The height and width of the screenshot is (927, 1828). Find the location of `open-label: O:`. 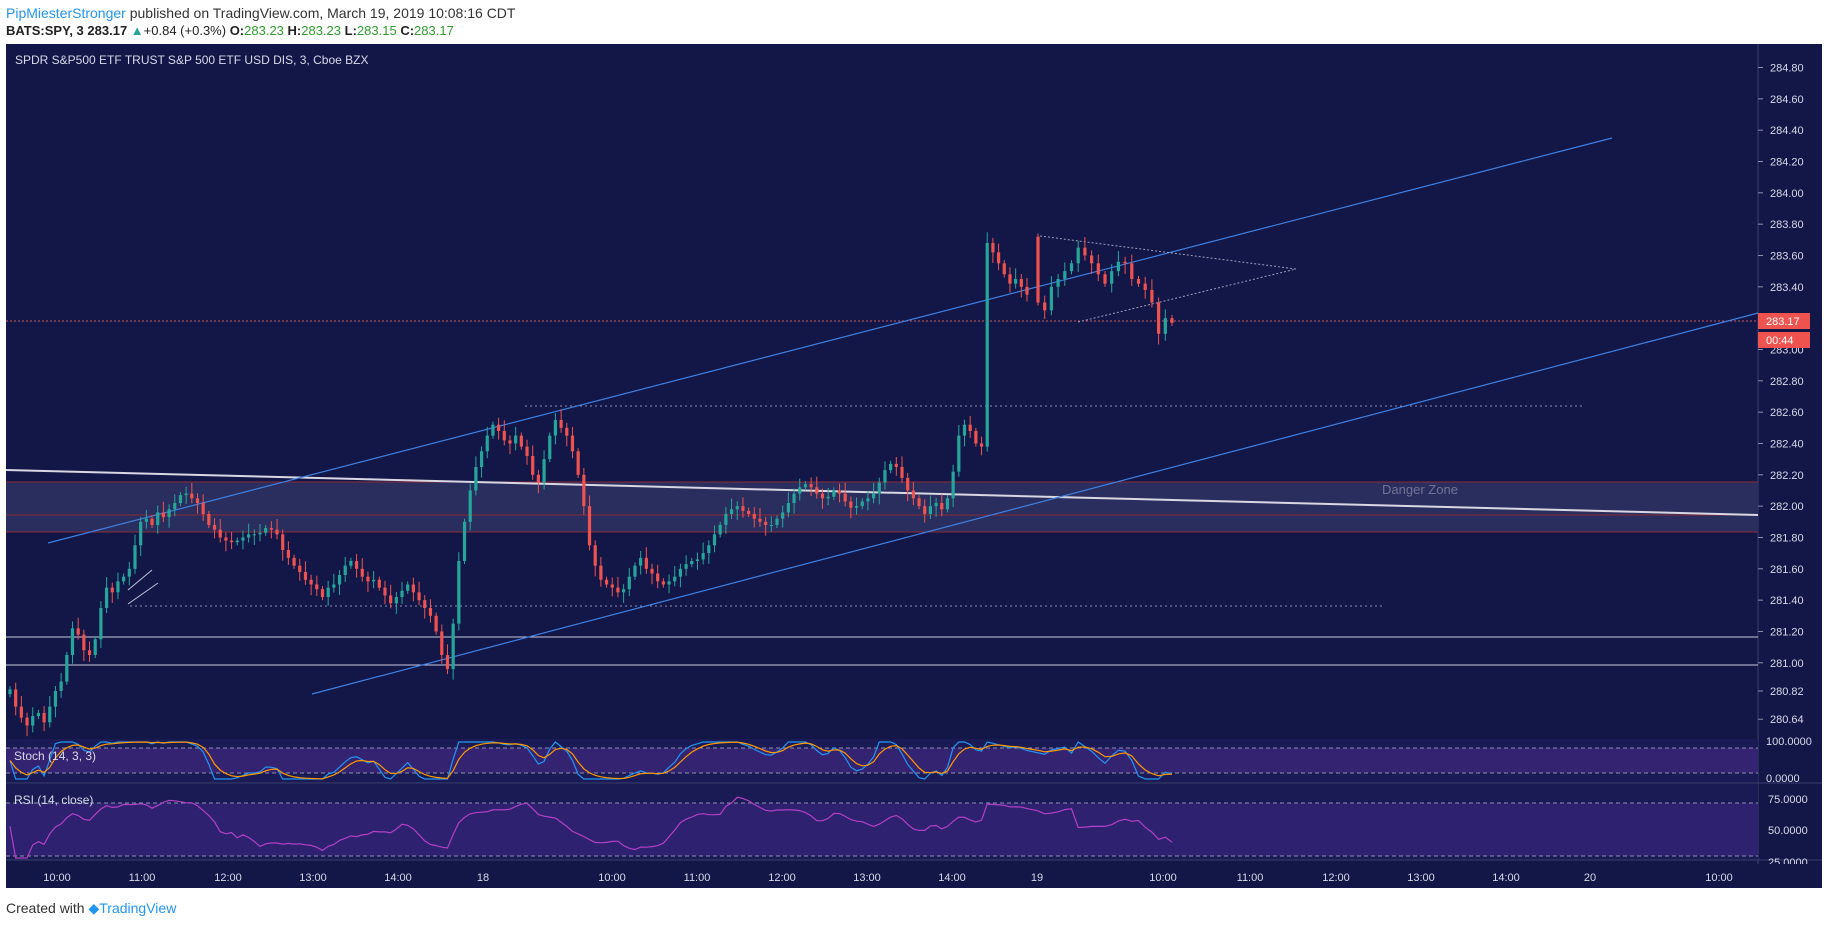

open-label: O: is located at coordinates (237, 30).